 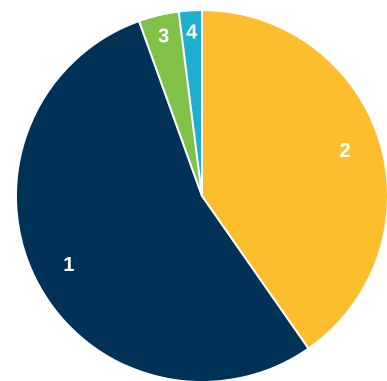 I want to click on pie-slice-label-4: 4, so click(x=192, y=32).